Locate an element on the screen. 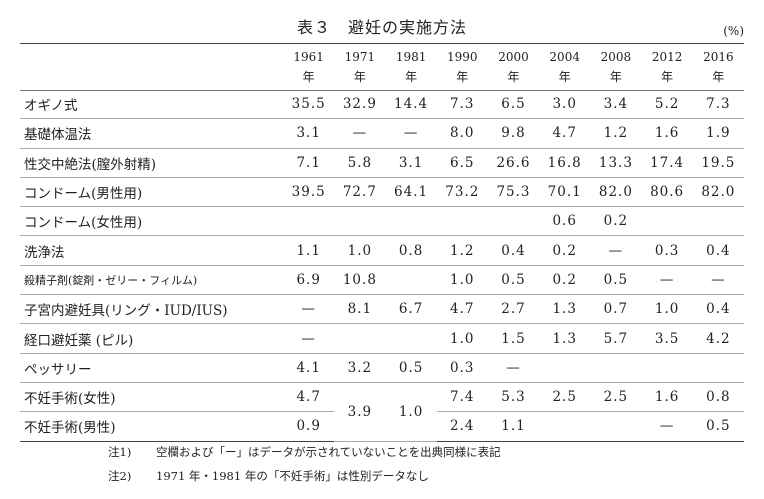 The height and width of the screenshot is (499, 764). row-label: 殺精子剤(錠剤・ゼリー・フィルム) is located at coordinates (152, 280).